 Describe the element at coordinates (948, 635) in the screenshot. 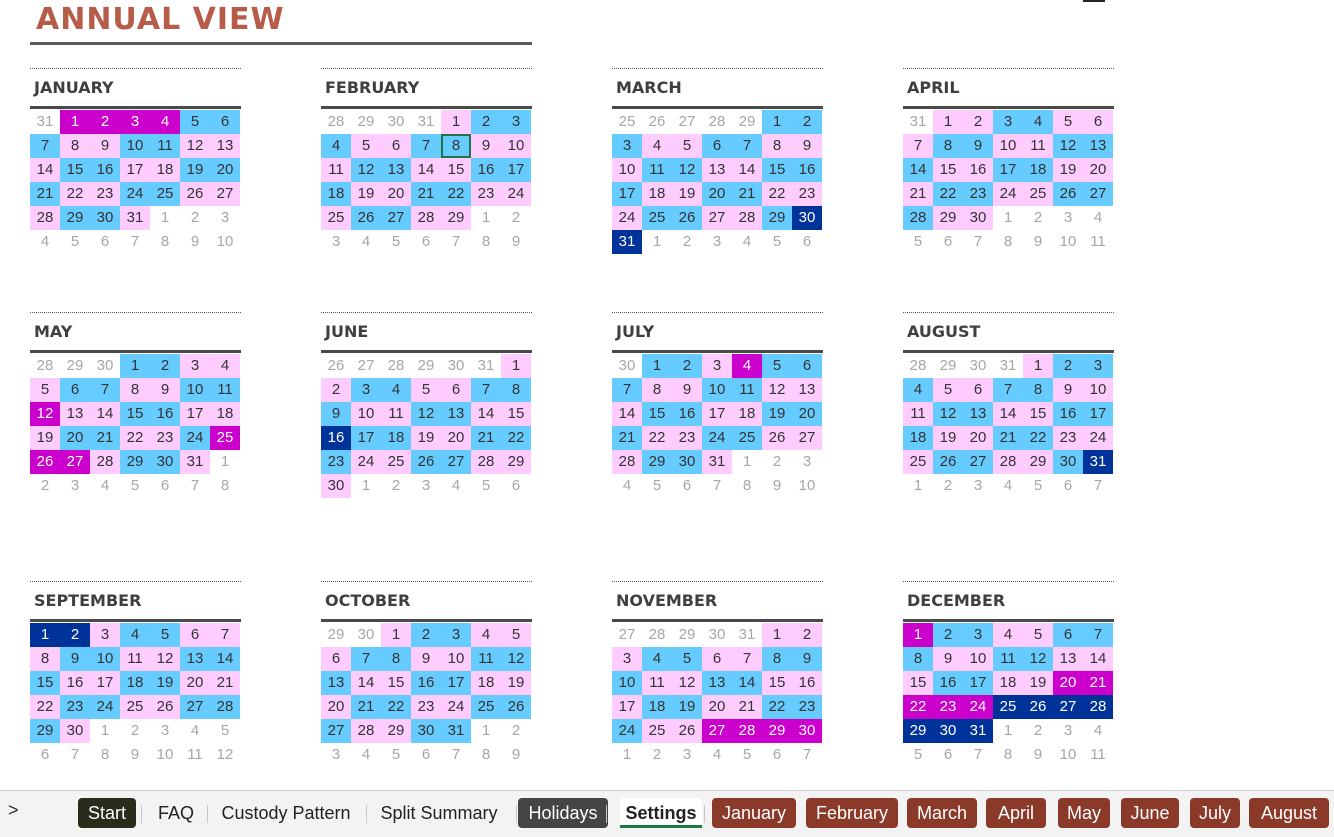

I see `day-cell: 2` at that location.